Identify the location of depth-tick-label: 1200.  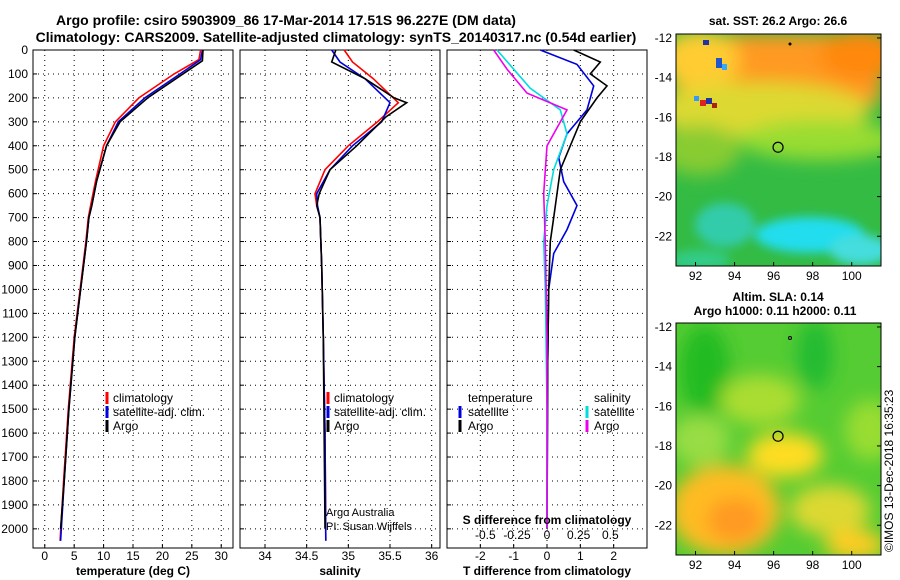
(14, 337).